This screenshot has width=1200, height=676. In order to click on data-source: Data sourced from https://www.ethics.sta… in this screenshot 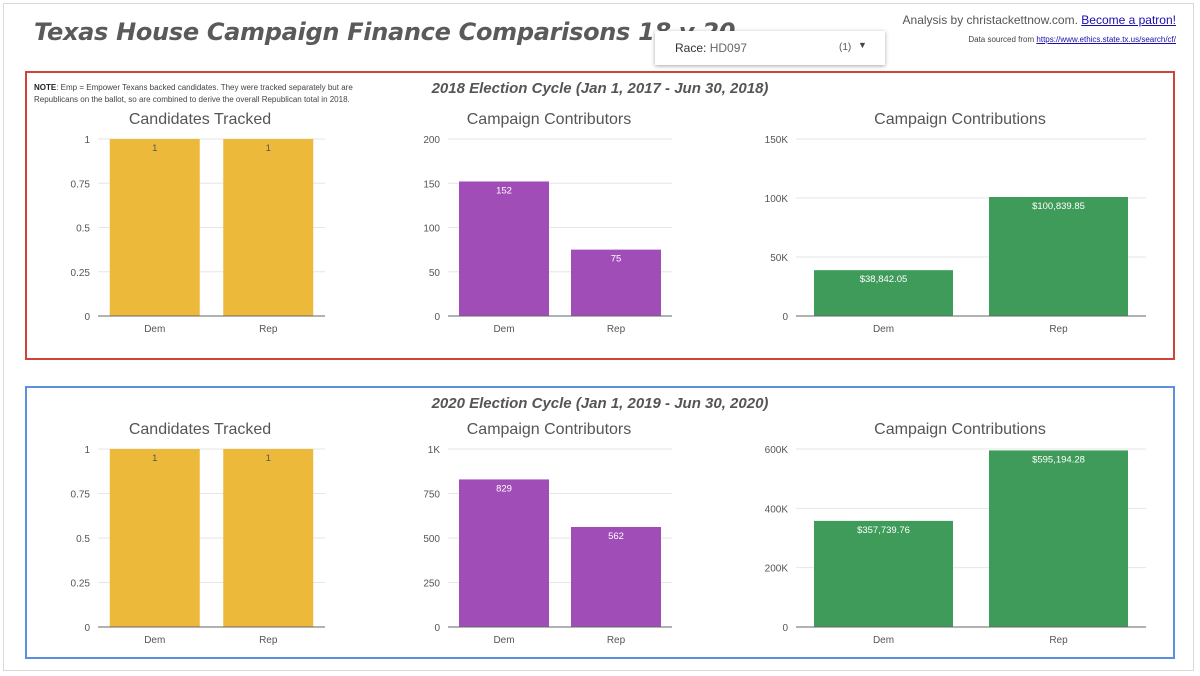, I will do `click(1072, 39)`.